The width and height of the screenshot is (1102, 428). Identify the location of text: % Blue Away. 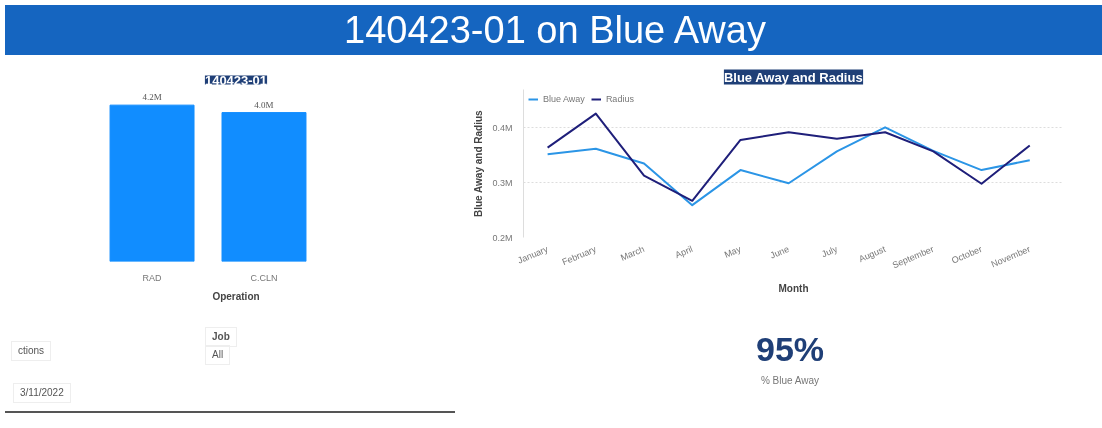
(790, 380).